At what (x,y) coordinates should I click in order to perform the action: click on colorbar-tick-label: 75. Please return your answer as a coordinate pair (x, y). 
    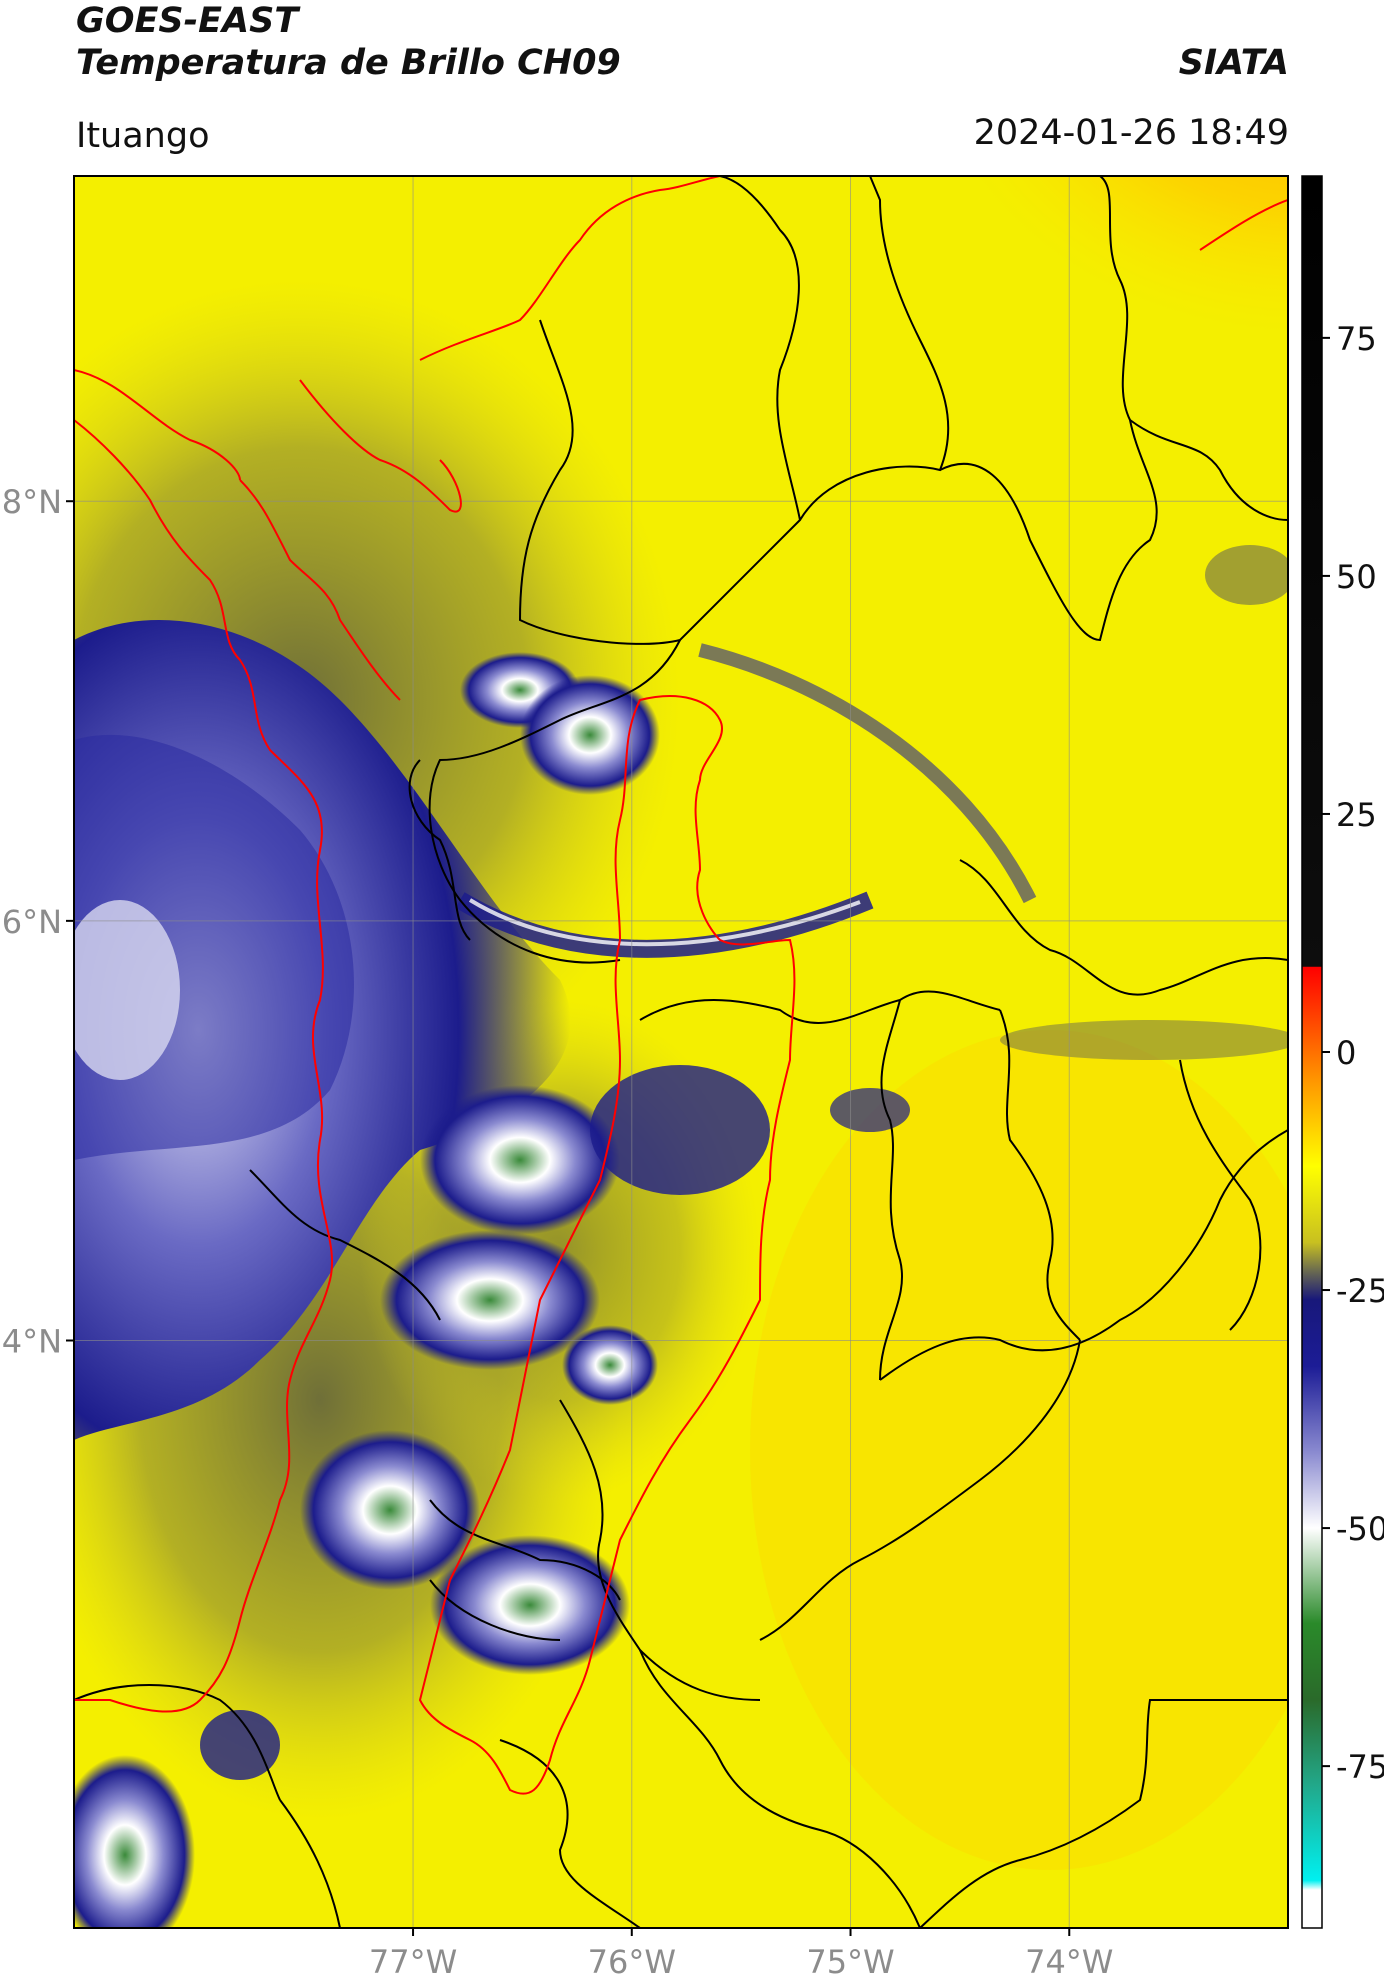
    Looking at the image, I should click on (1356, 339).